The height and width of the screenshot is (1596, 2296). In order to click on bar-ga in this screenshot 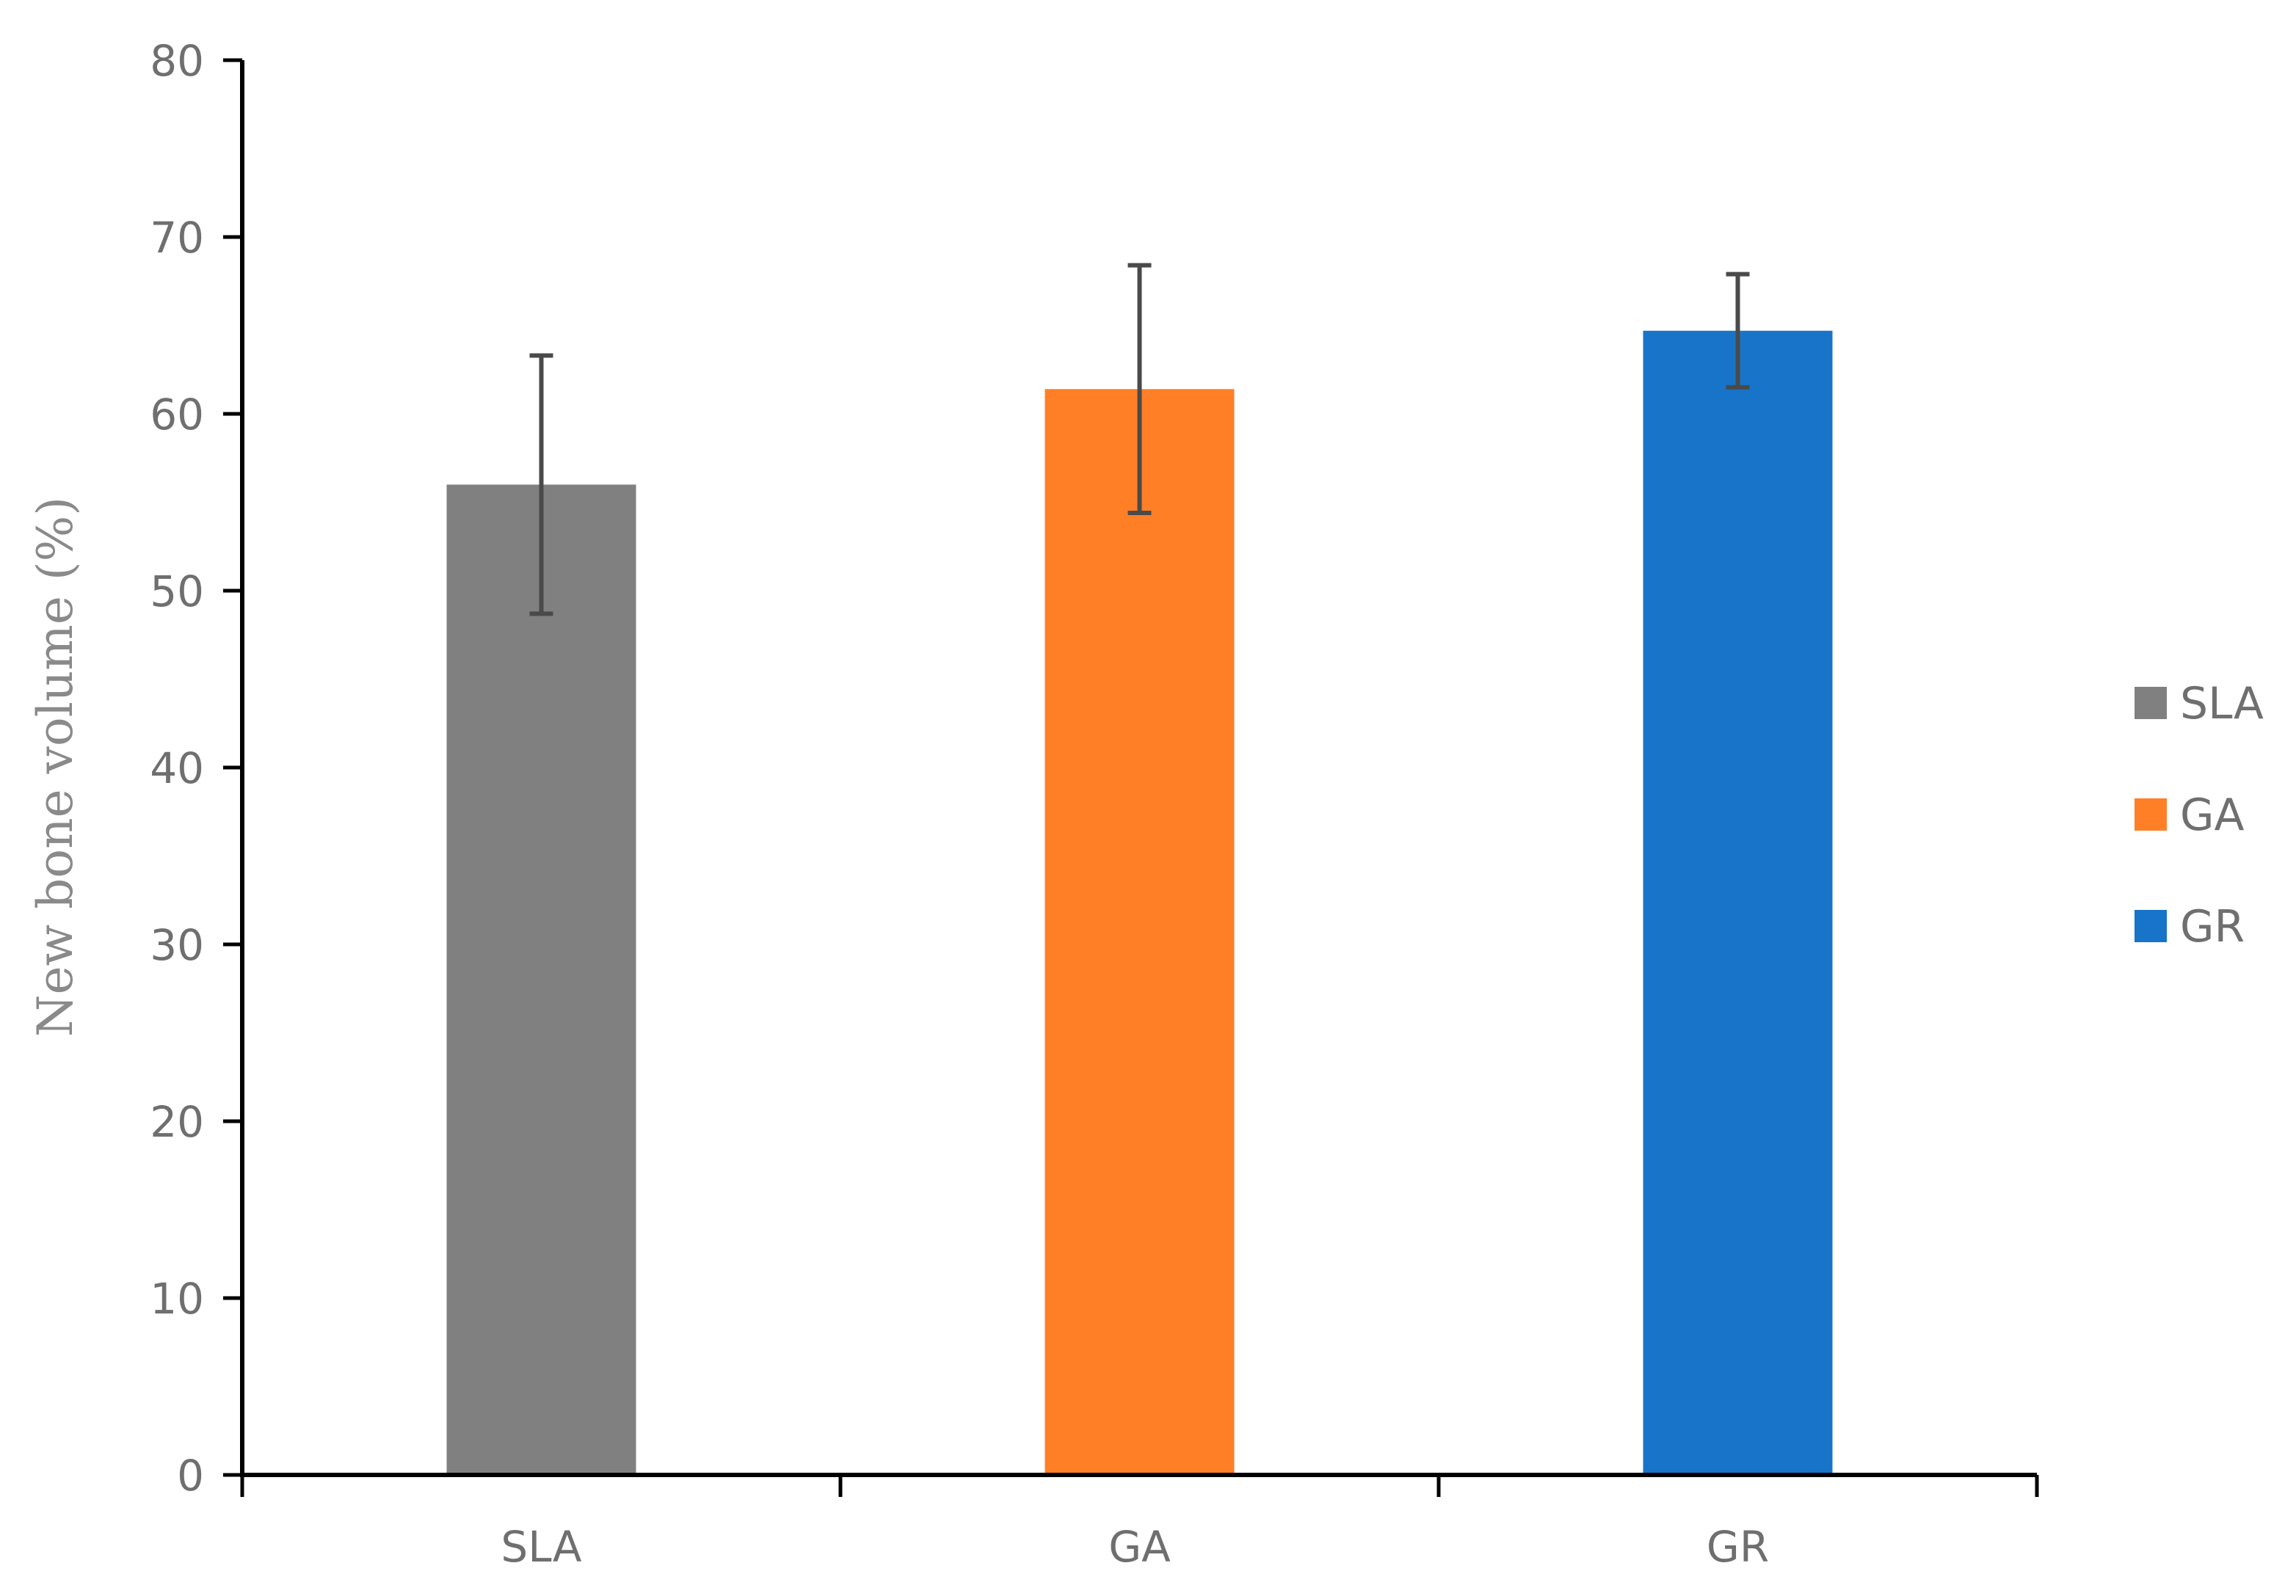, I will do `click(1140, 932)`.